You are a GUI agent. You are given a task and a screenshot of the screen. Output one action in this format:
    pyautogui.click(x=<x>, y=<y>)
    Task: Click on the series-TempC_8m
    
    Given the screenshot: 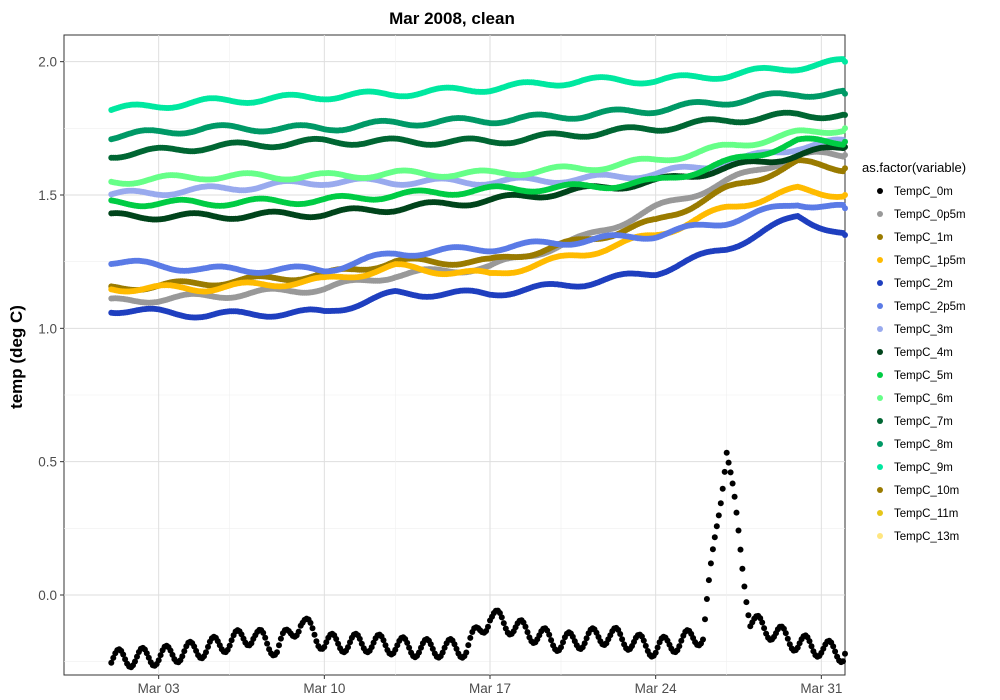 What is the action you would take?
    pyautogui.click(x=478, y=115)
    